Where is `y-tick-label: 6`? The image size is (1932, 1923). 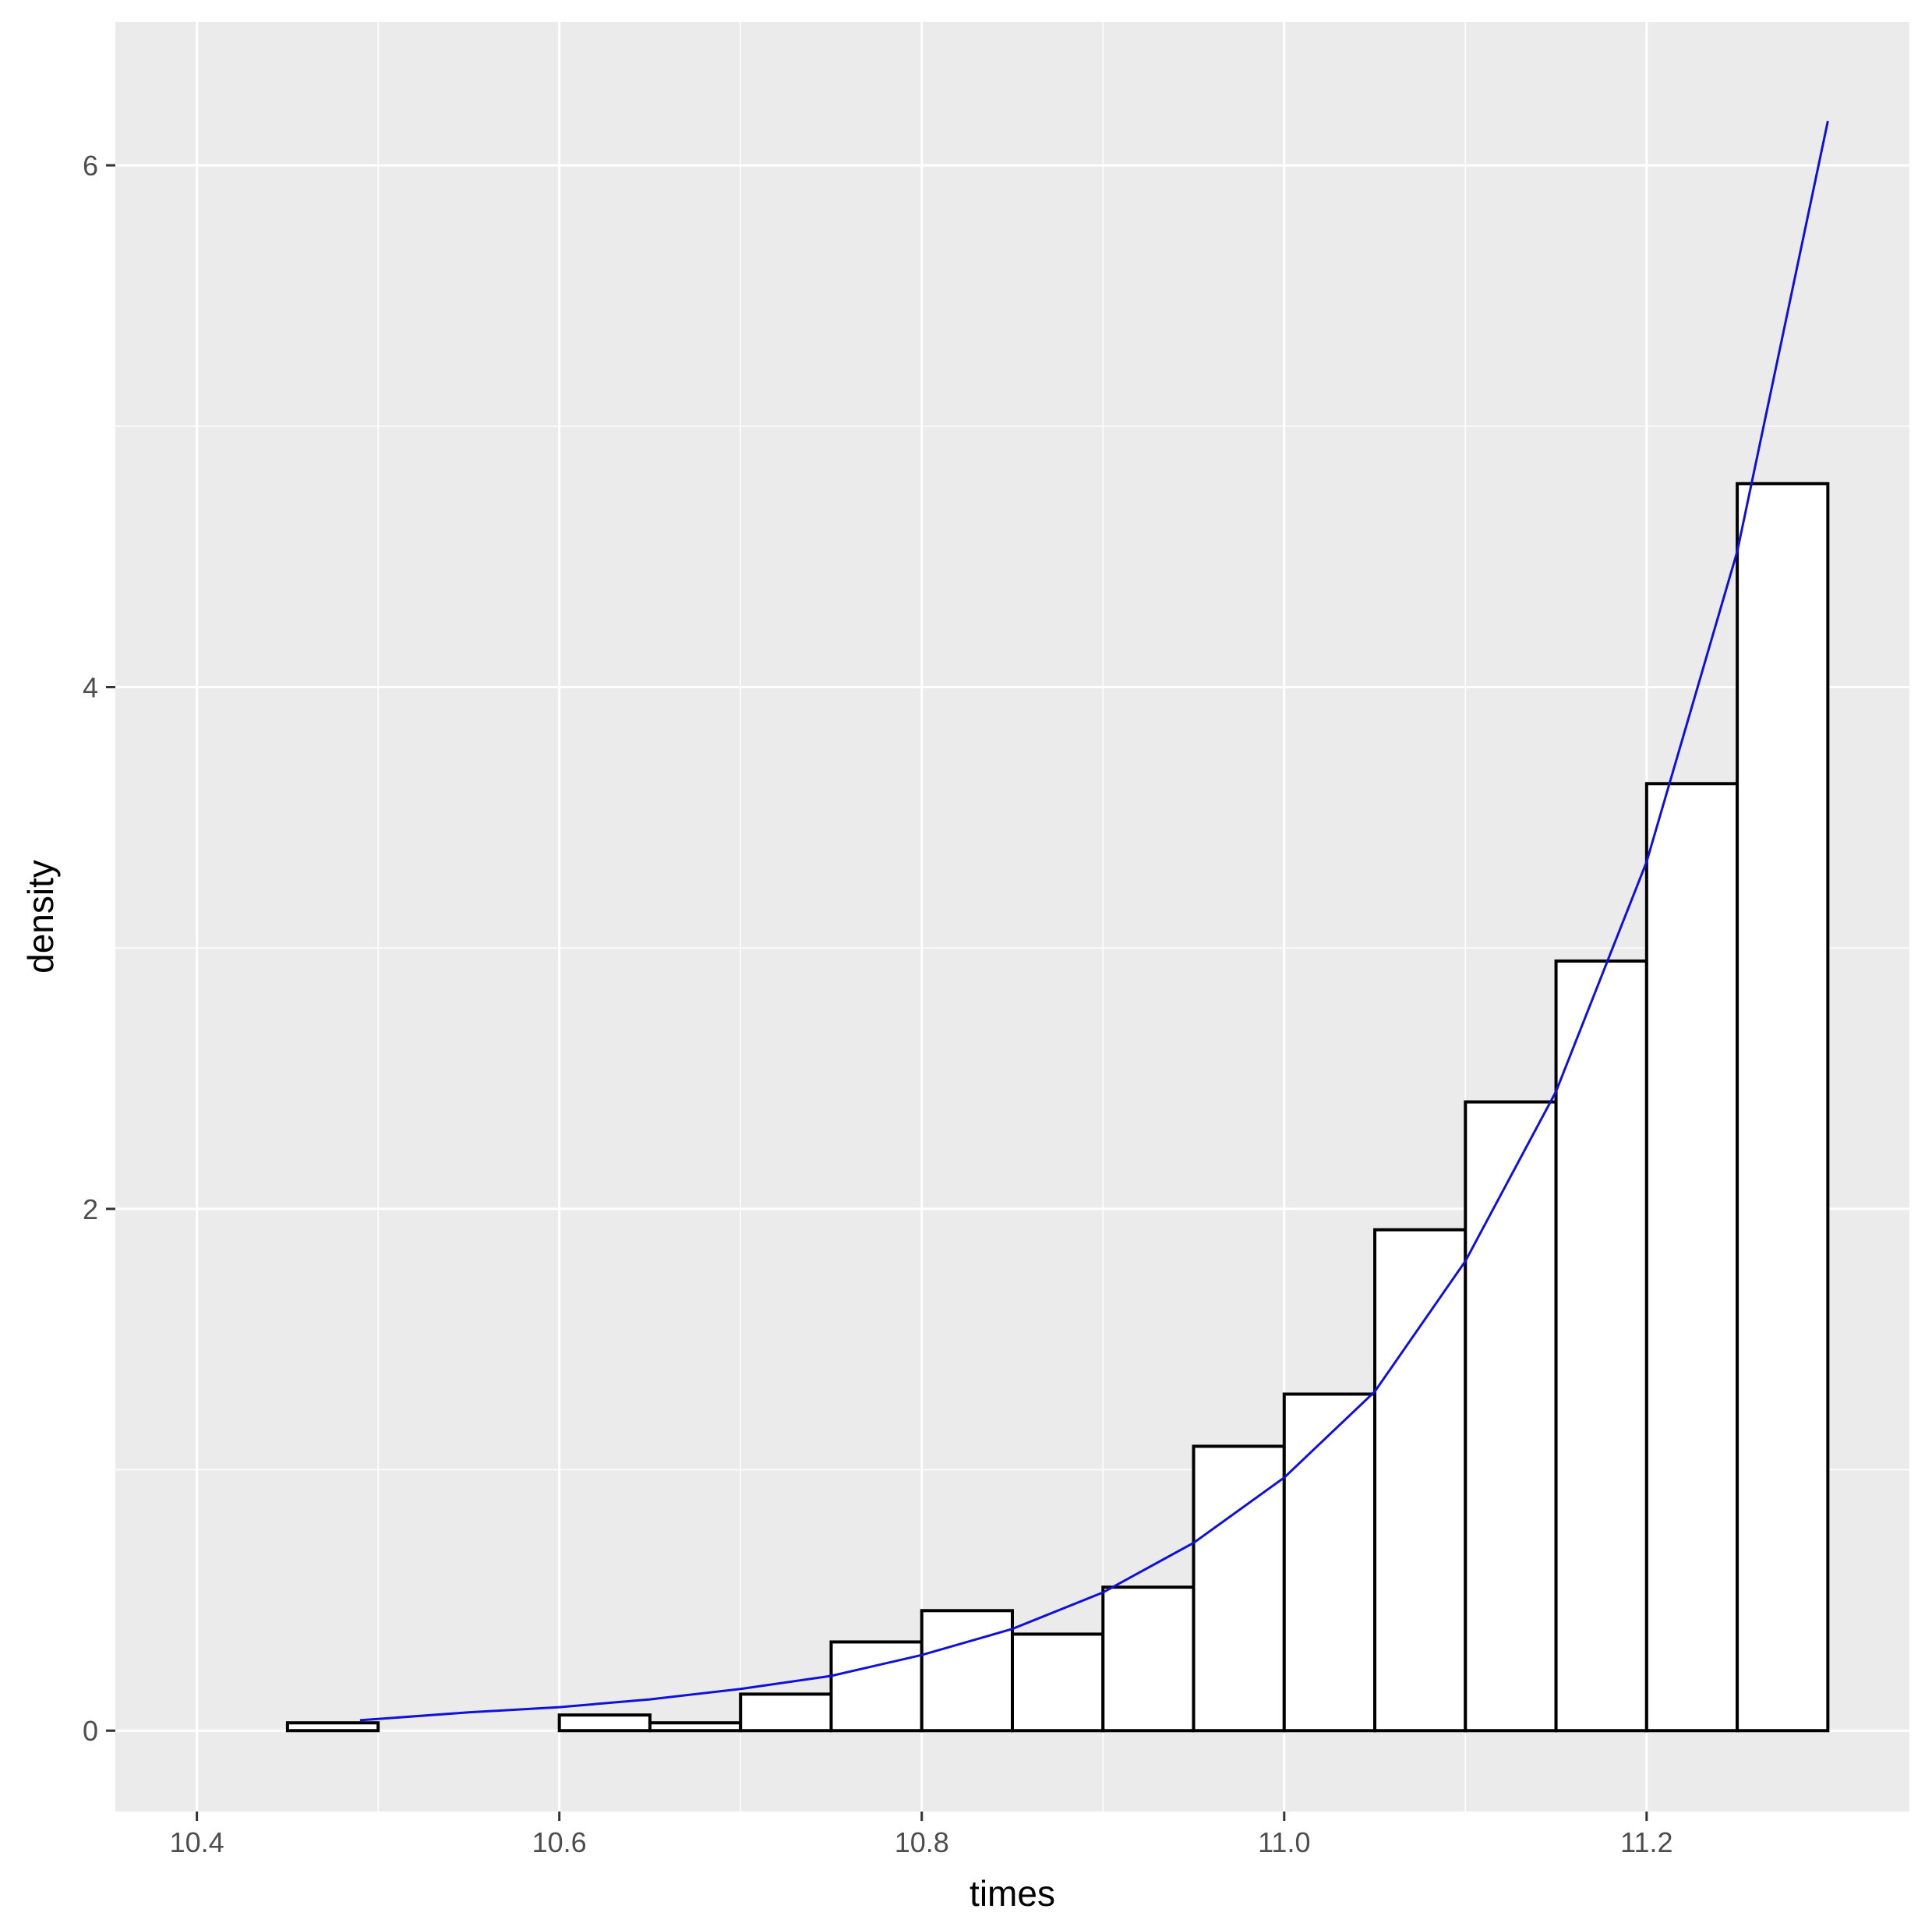
y-tick-label: 6 is located at coordinates (91, 166).